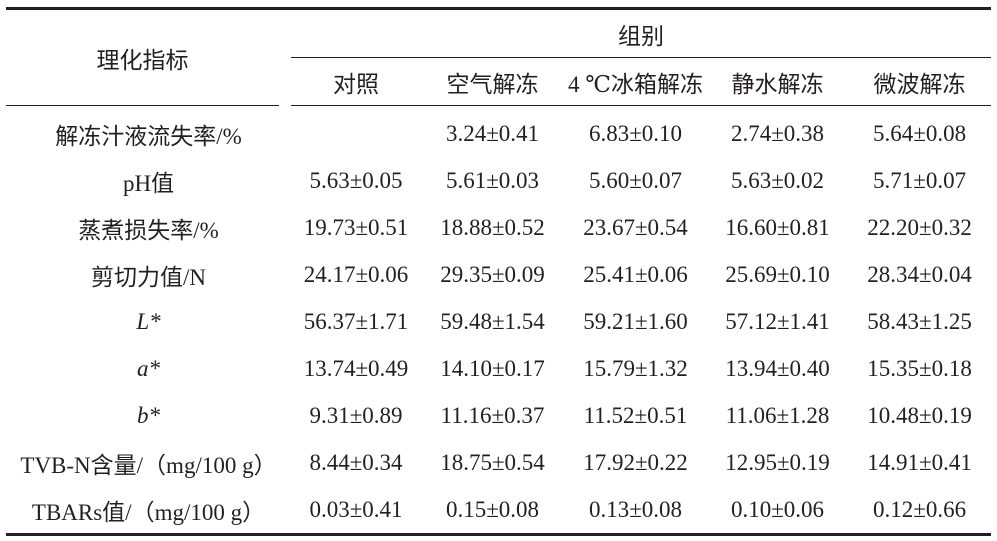 The width and height of the screenshot is (997, 541). I want to click on cell: 23.67±0.54, so click(635, 227).